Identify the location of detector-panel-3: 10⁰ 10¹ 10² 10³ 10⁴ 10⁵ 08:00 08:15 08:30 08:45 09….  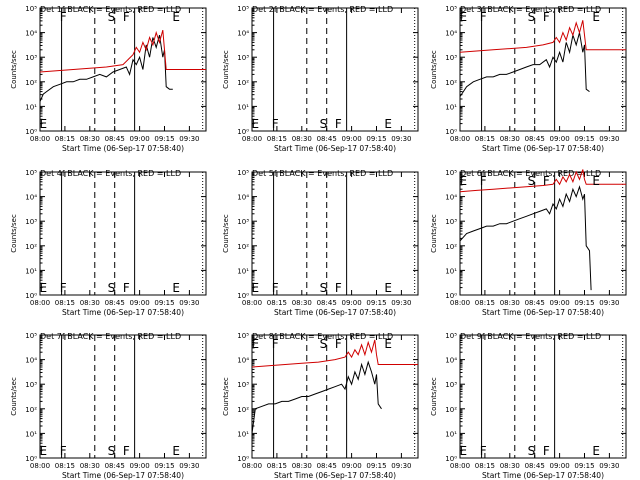
(528, 79).